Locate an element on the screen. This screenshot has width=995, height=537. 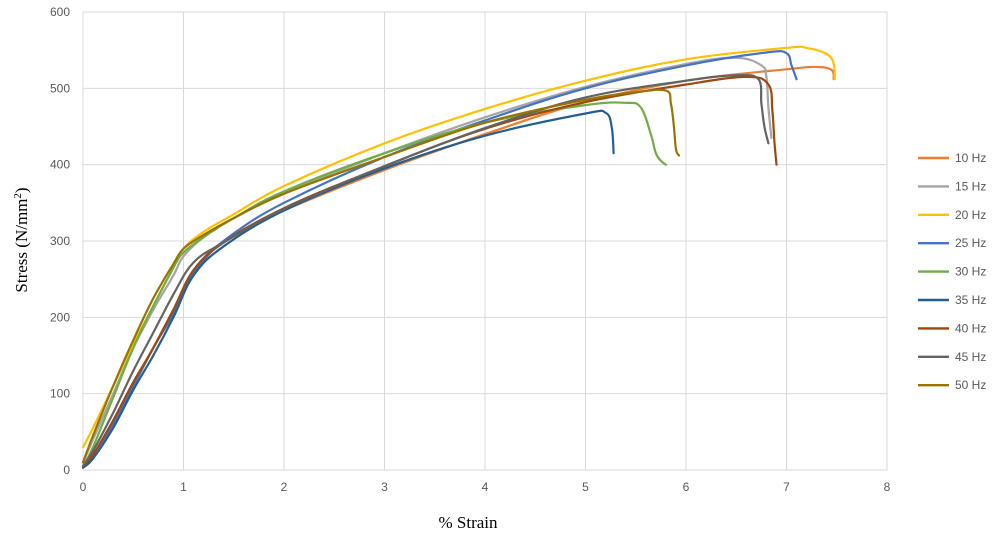
y-axis-ticks: 0 100 200 300 400 500 600 is located at coordinates (60, 241).